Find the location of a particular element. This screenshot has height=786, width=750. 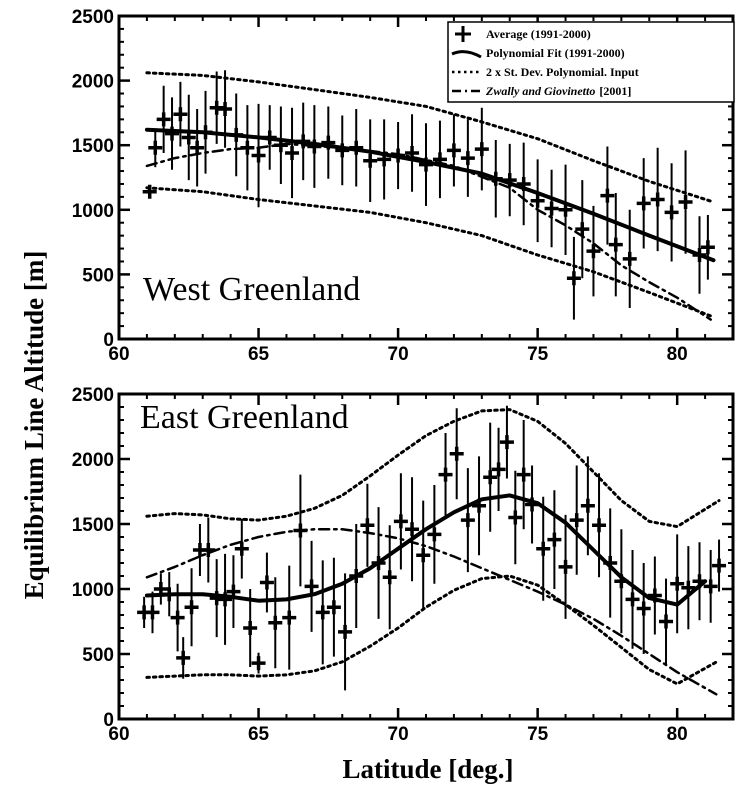

chart0-ytick-label: 500 is located at coordinates (98, 275).